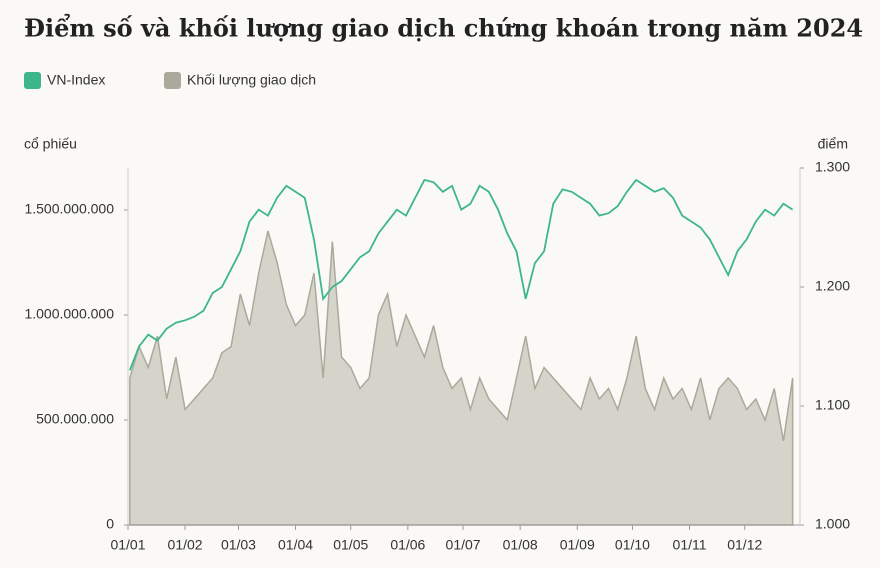 This screenshot has height=568, width=880. Describe the element at coordinates (407, 545) in the screenshot. I see `x-tick-label: 01/06` at that location.